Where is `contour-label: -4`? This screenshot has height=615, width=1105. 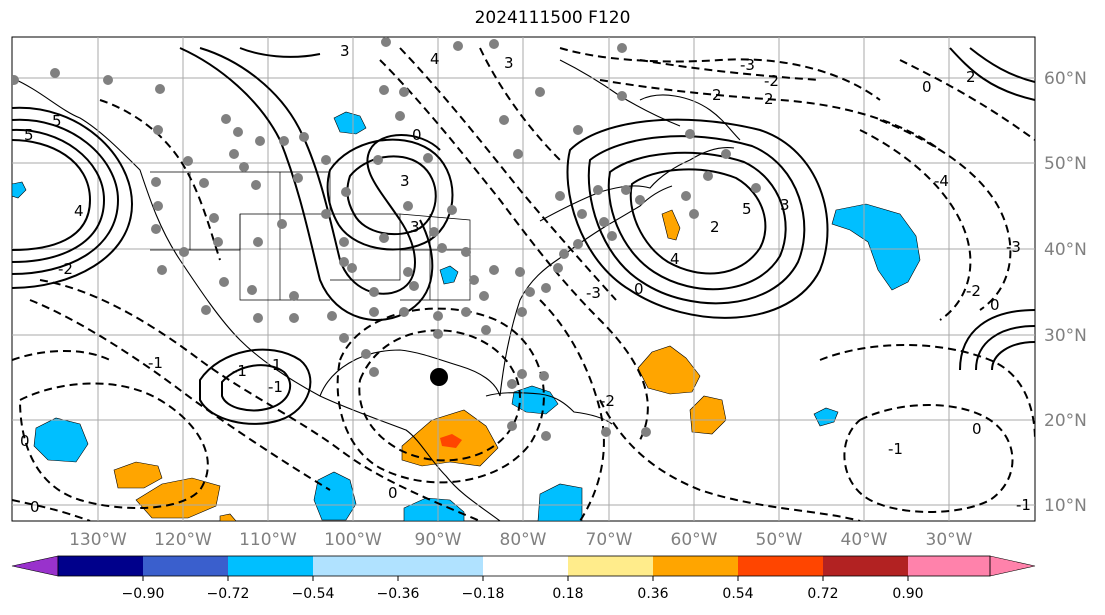 contour-label: -4 is located at coordinates (941, 181).